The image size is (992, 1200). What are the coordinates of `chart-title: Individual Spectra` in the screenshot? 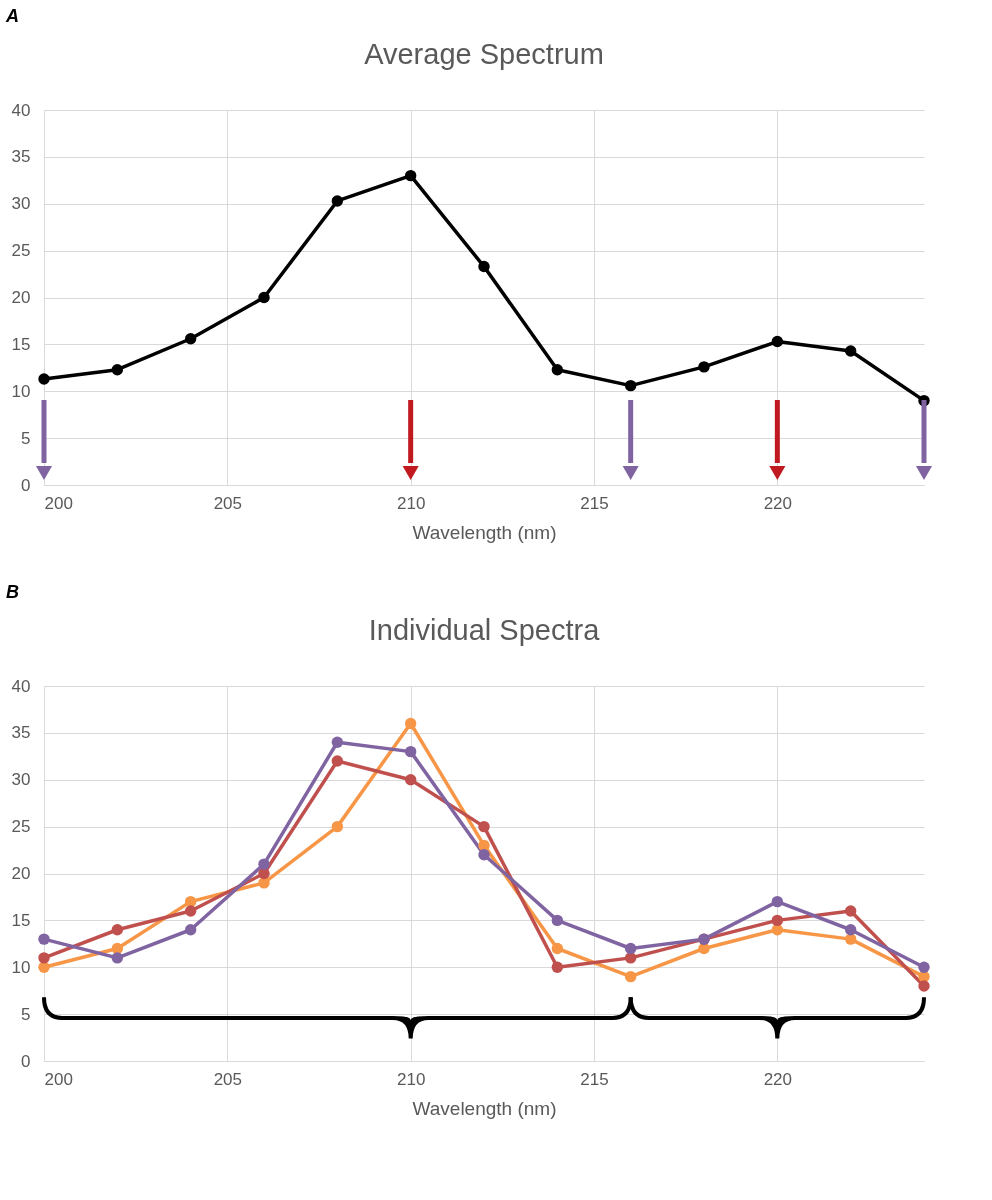 It's located at (484, 630).